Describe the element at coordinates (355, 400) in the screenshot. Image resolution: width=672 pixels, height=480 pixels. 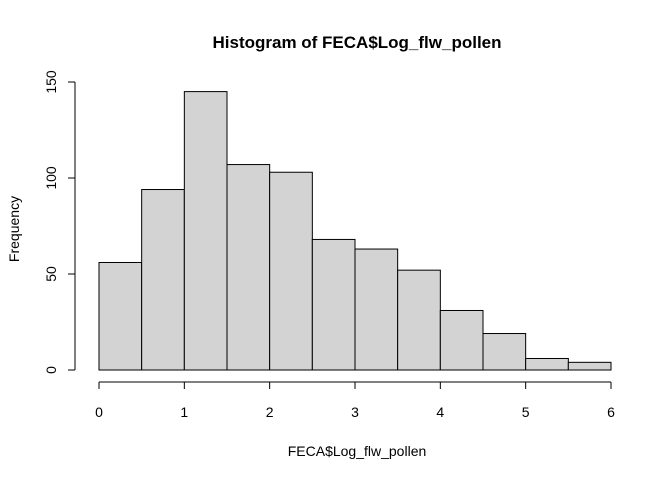
I see `x-axis: 0 1 2 3 4 5 6` at that location.